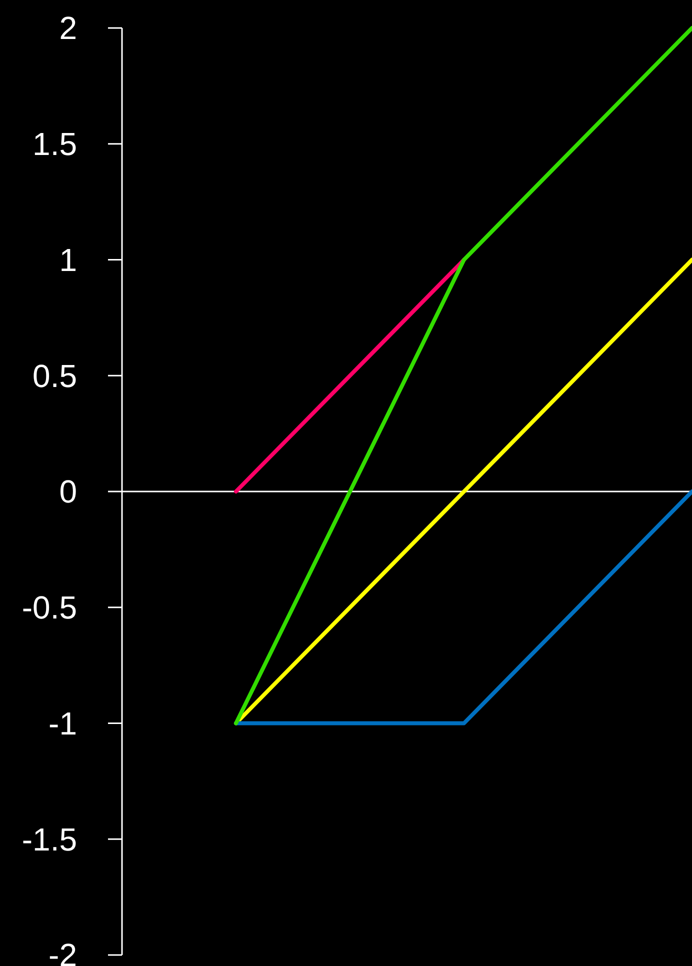  What do you see at coordinates (68, 492) in the screenshot?
I see `y-tick-label: 0` at bounding box center [68, 492].